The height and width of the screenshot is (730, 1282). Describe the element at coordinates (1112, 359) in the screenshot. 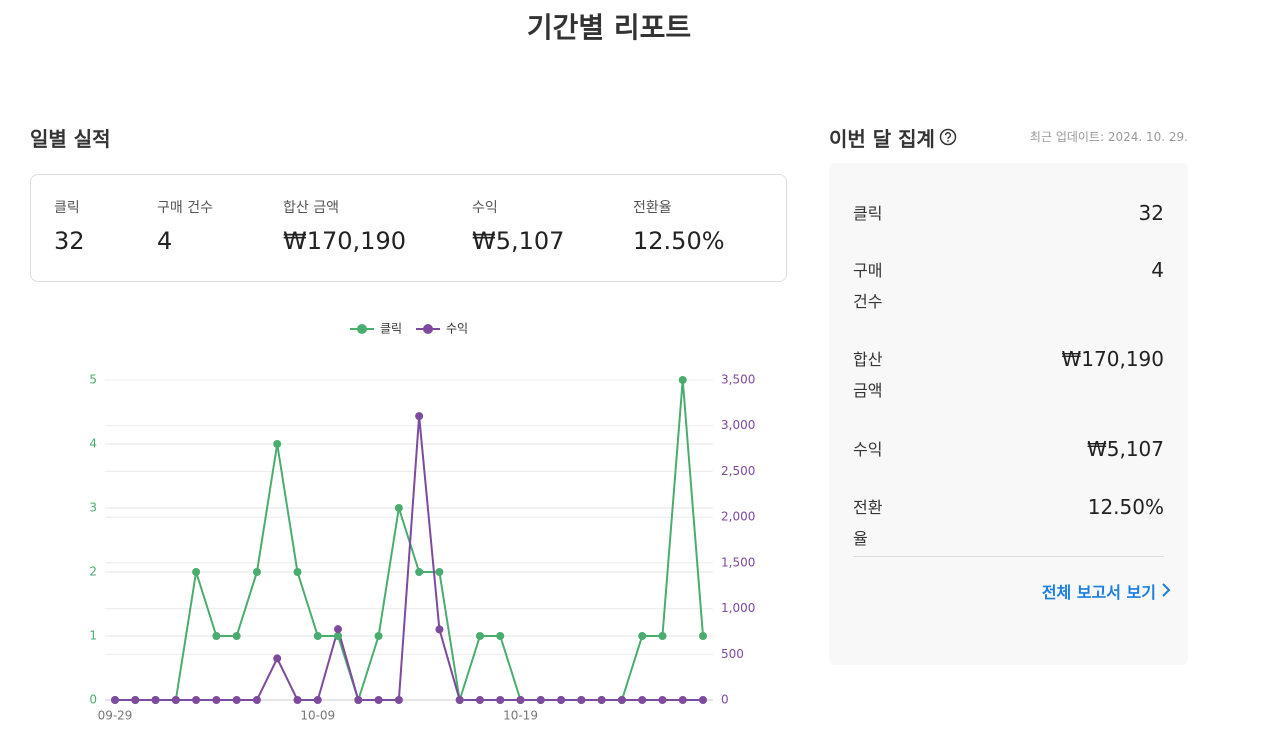

I see `row-value: ₩170,190` at that location.